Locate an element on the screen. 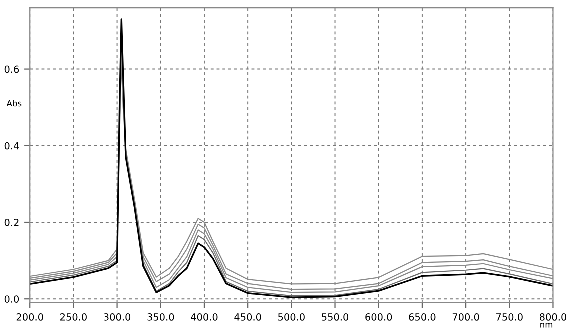  x-tick-label: 750.0 is located at coordinates (509, 317).